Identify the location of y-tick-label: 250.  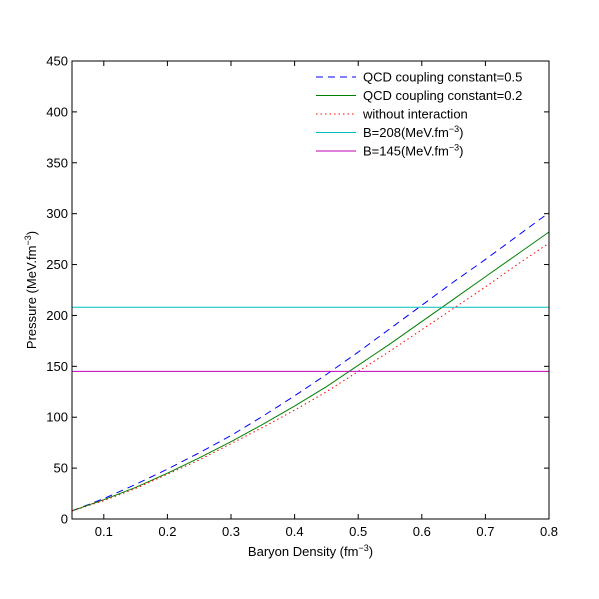
(57, 264).